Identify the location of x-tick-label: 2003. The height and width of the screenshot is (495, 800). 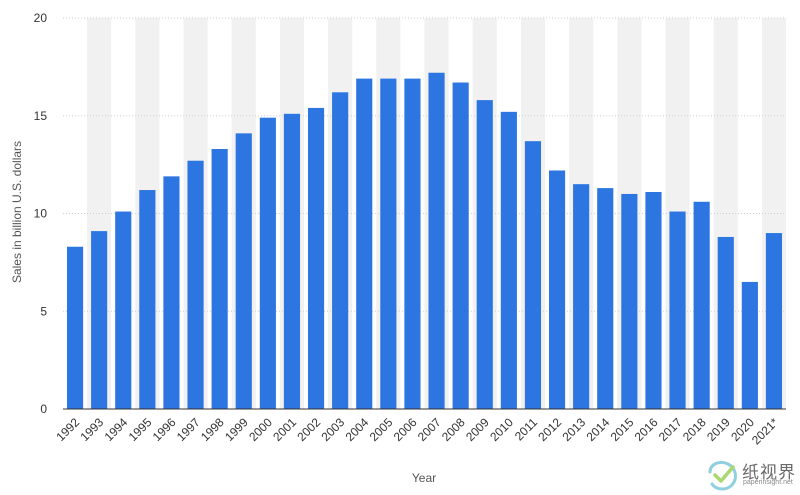
(332, 429).